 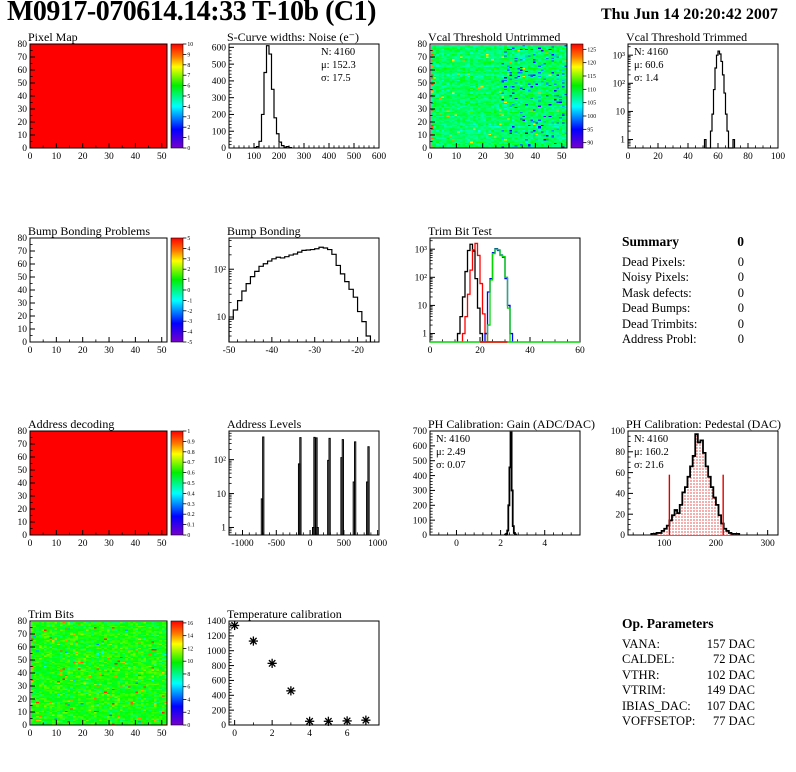 What do you see at coordinates (651, 452) in the screenshot?
I see `svg-text: μ: 160.2` at bounding box center [651, 452].